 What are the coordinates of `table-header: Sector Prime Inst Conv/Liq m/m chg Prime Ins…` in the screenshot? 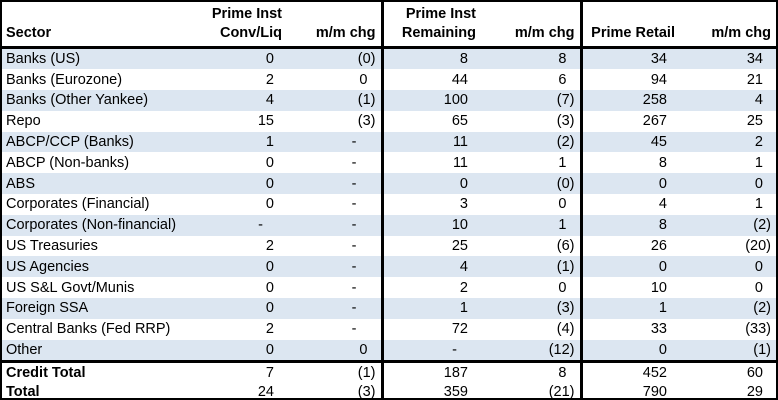 It's located at (389, 25).